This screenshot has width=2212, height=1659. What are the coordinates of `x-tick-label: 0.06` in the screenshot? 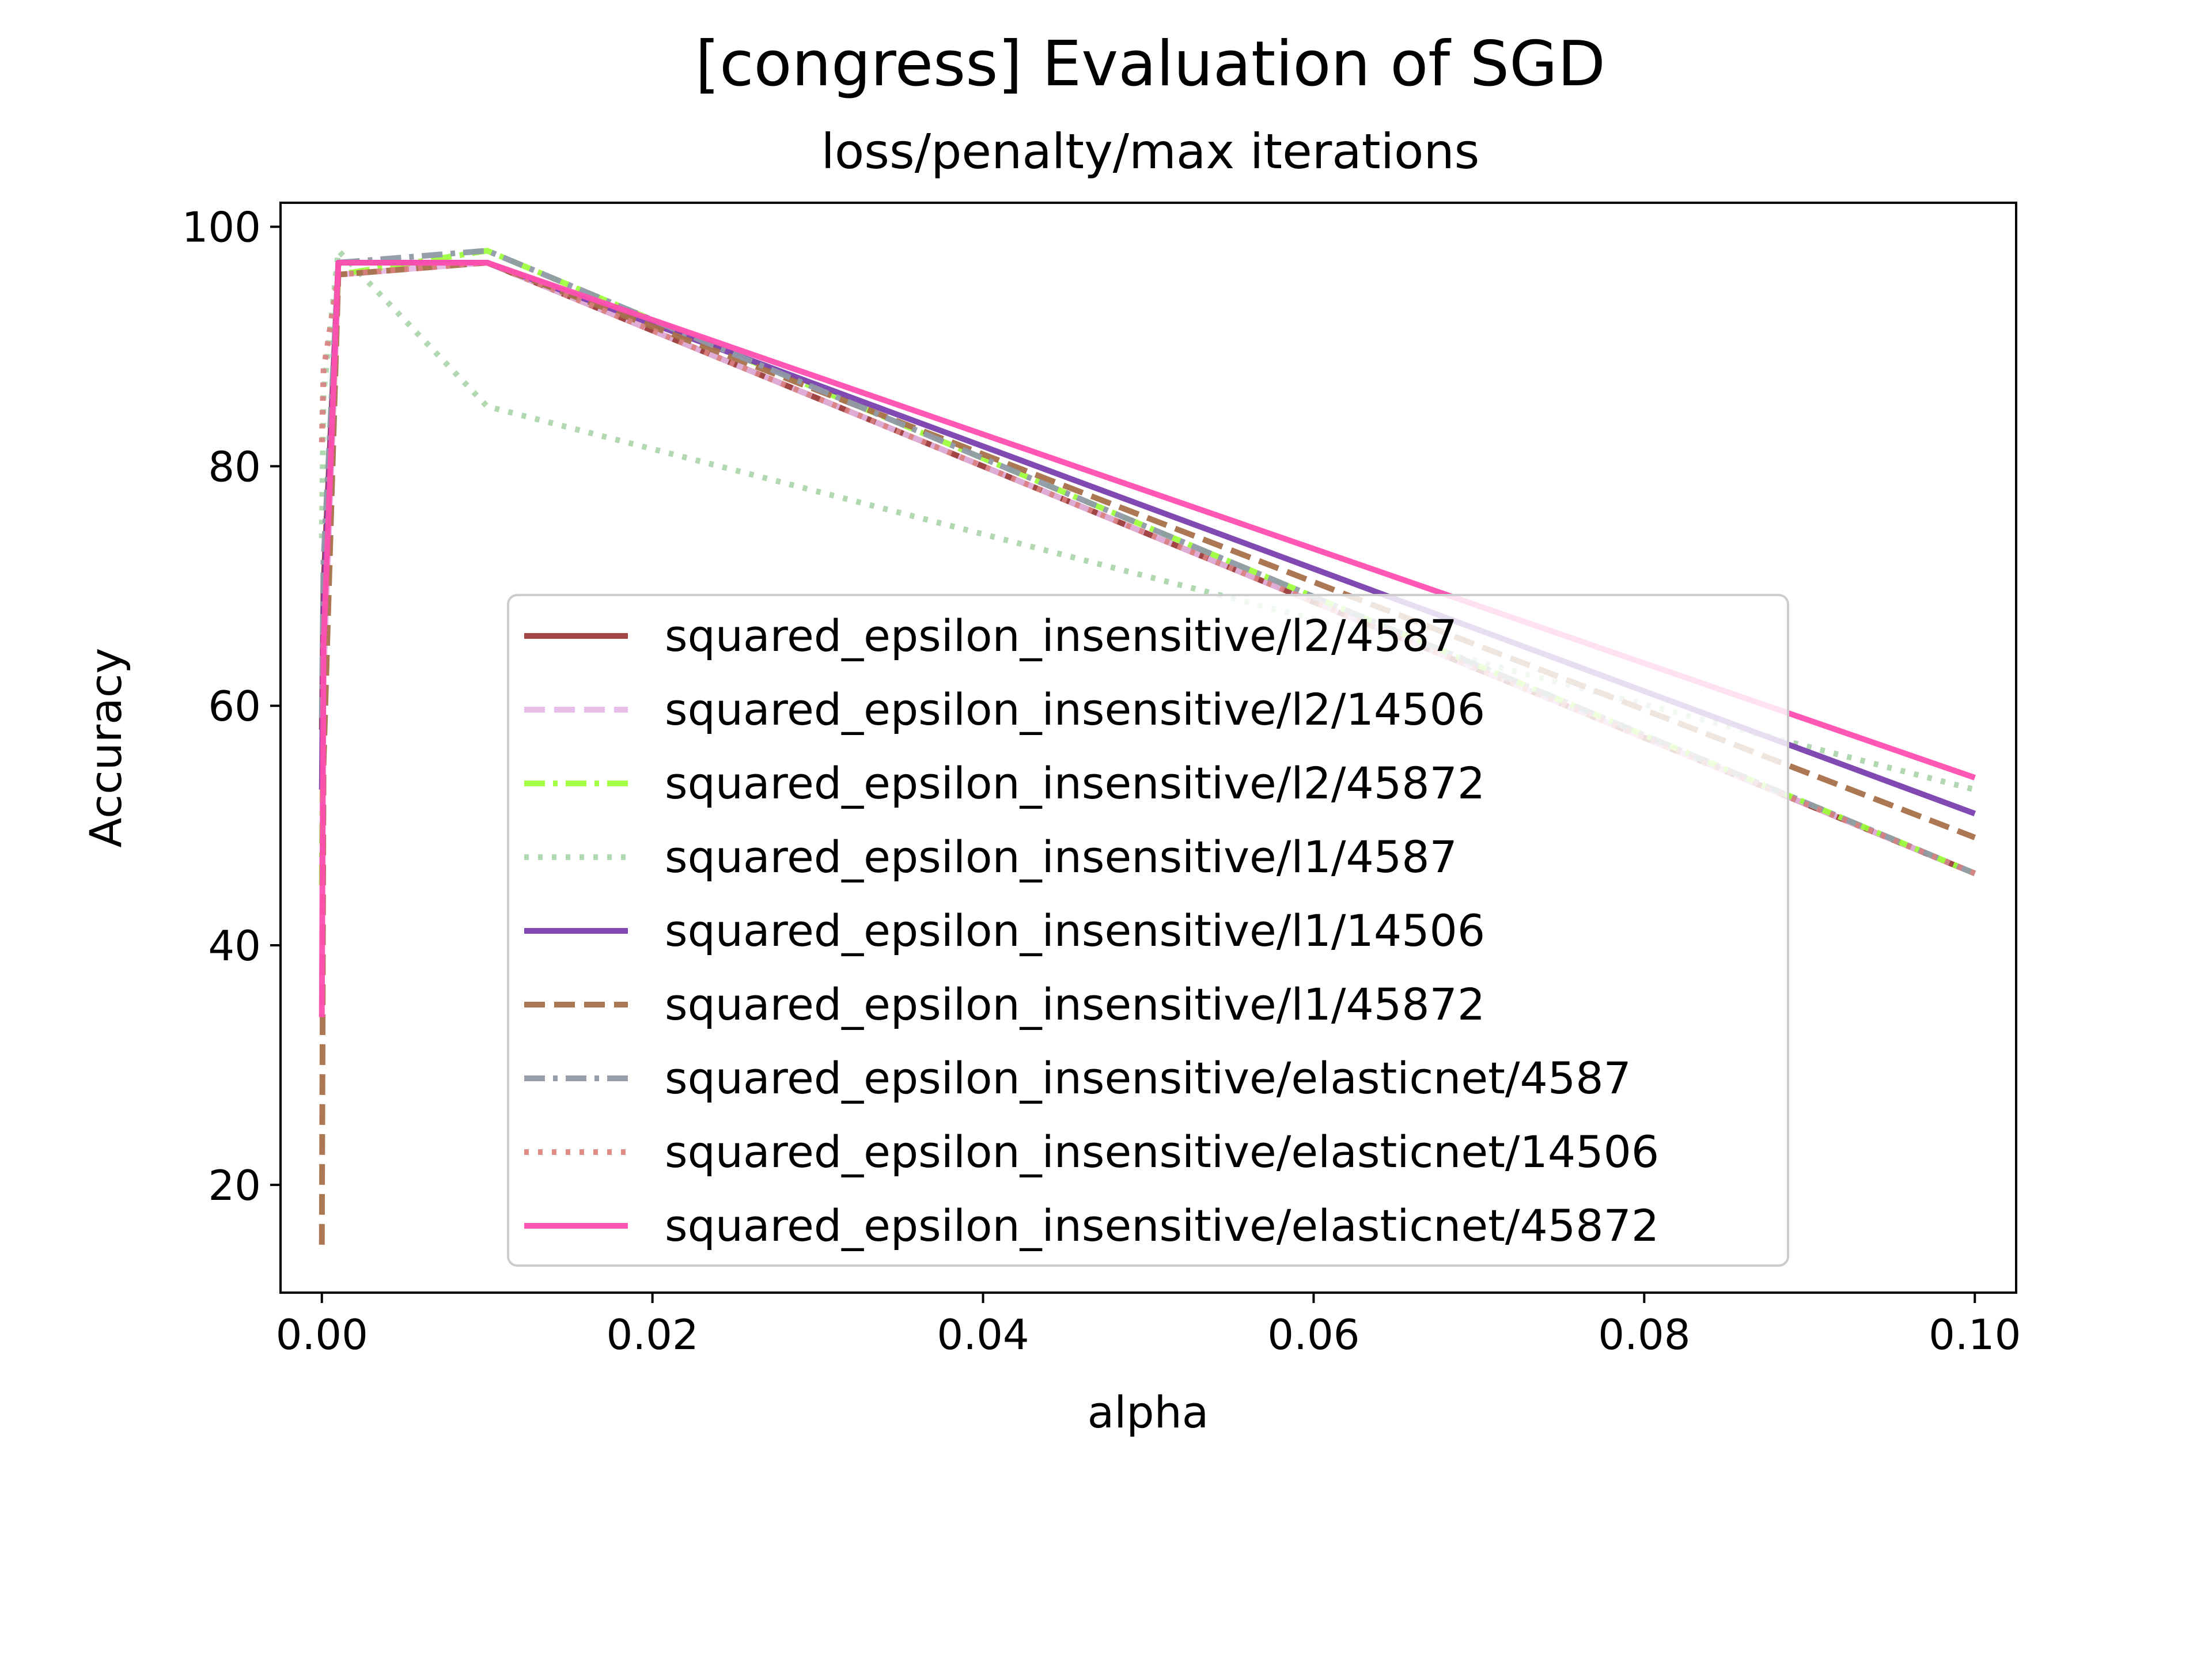 It's located at (1313, 1334).